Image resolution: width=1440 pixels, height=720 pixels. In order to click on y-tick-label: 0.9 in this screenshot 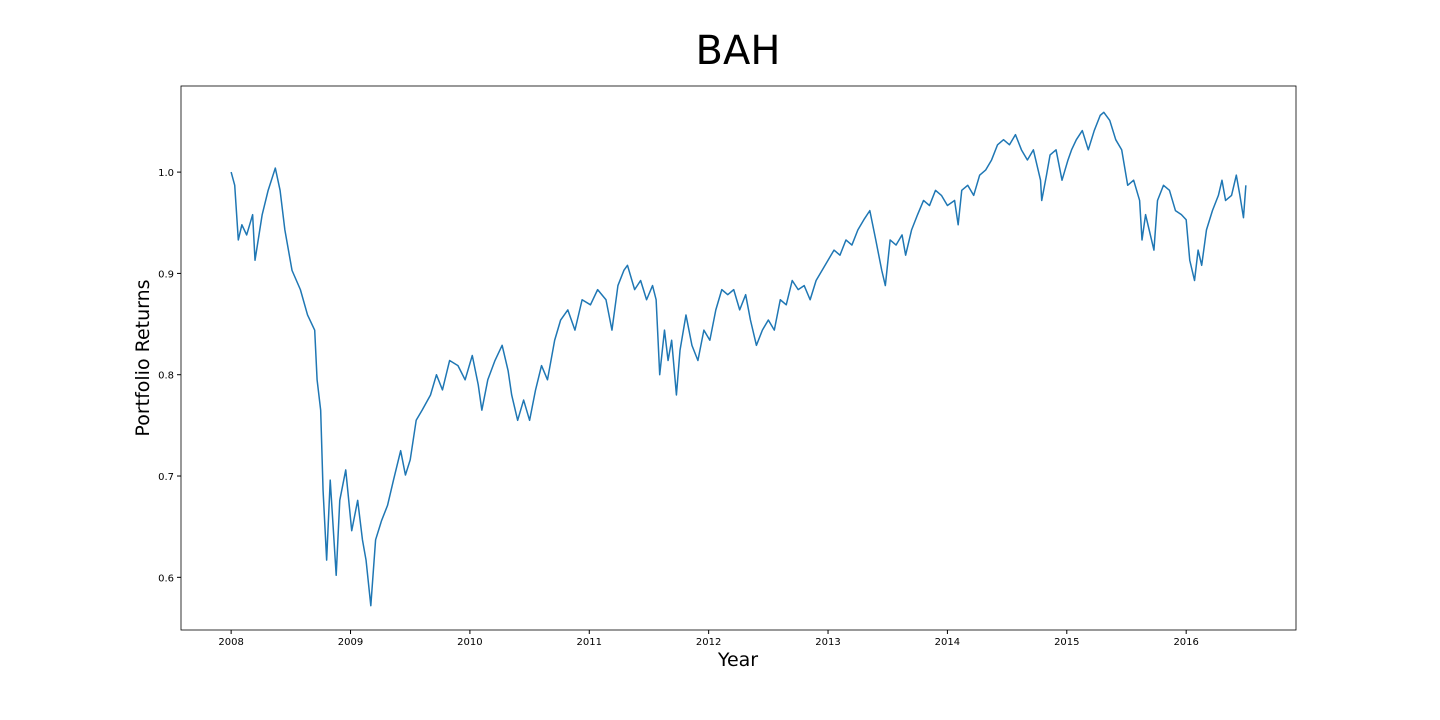, I will do `click(166, 274)`.